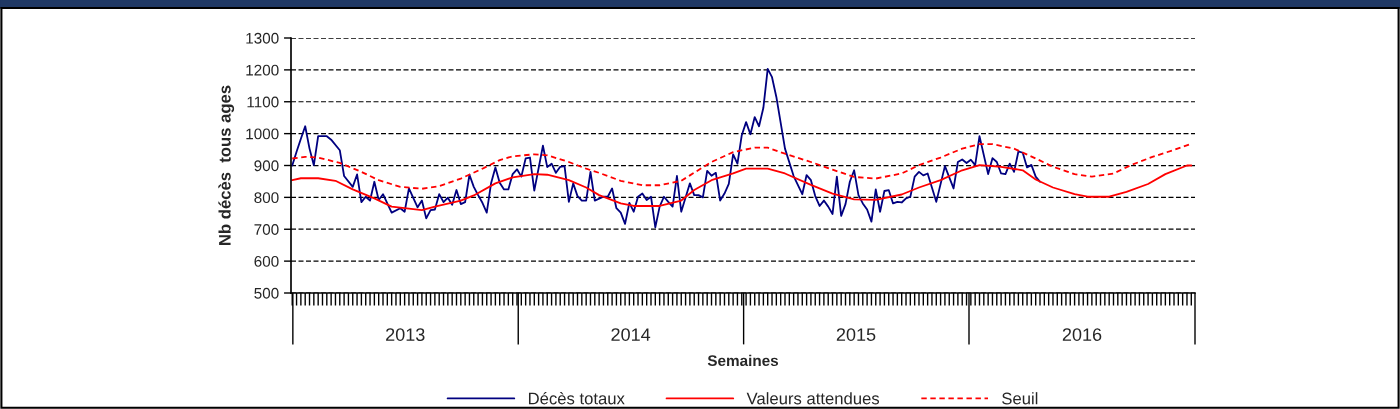 This screenshot has width=1400, height=409. Describe the element at coordinates (743, 360) in the screenshot. I see `x-axis-title: Semaines` at that location.